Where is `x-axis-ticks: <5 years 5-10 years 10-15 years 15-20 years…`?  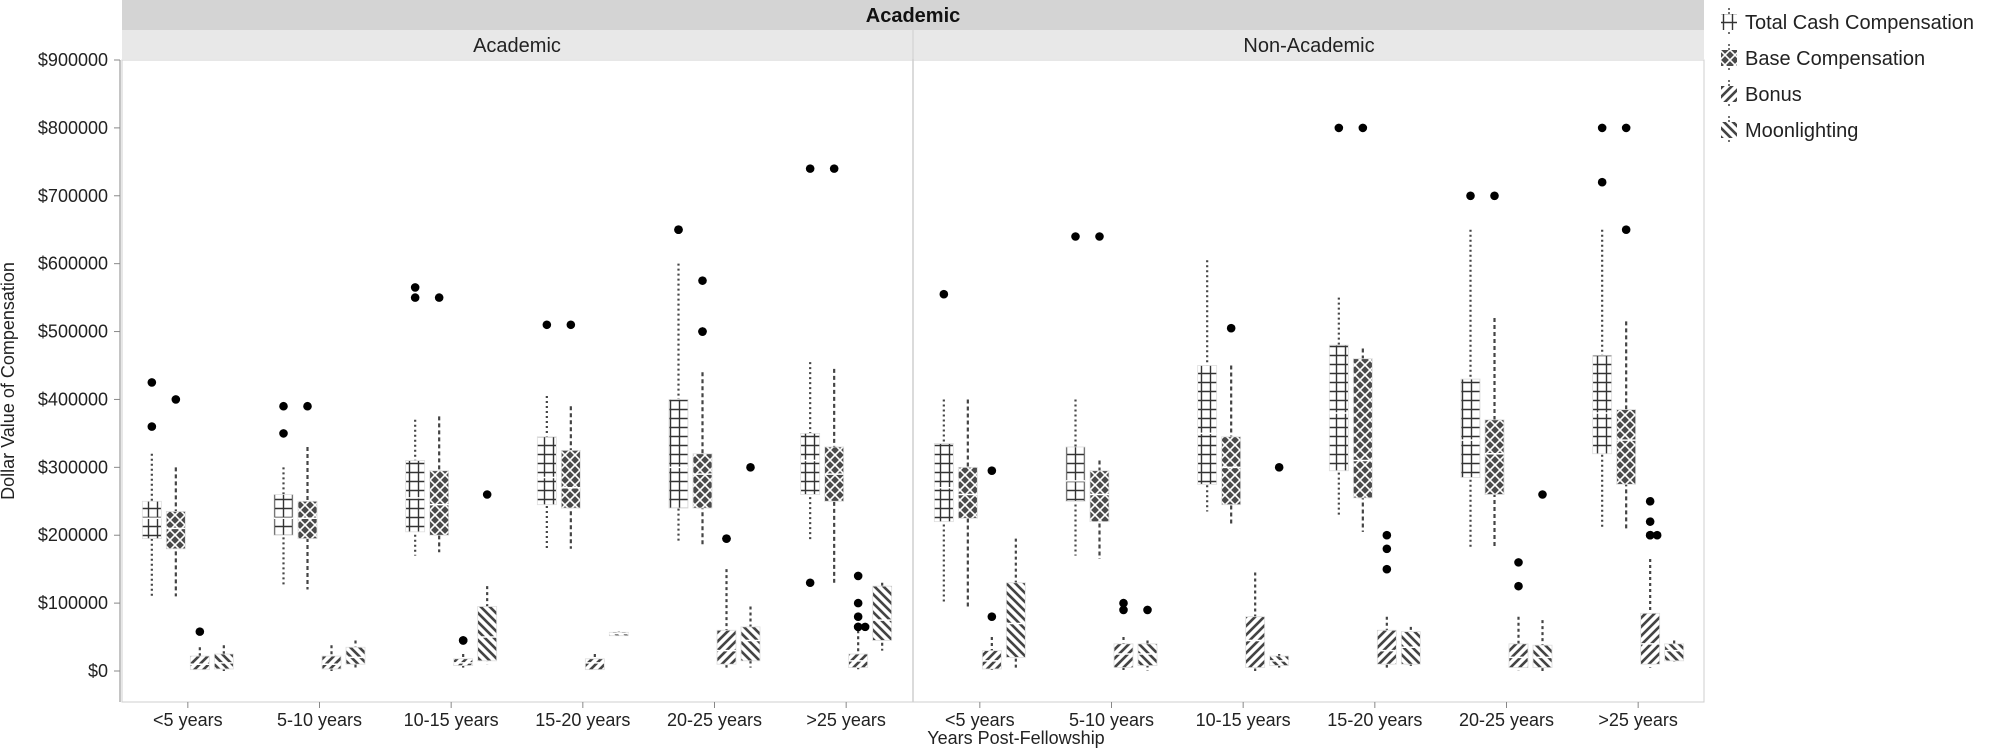
x-axis-ticks: <5 years 5-10 years 10-15 years 15-20 years… is located at coordinates (915, 716).